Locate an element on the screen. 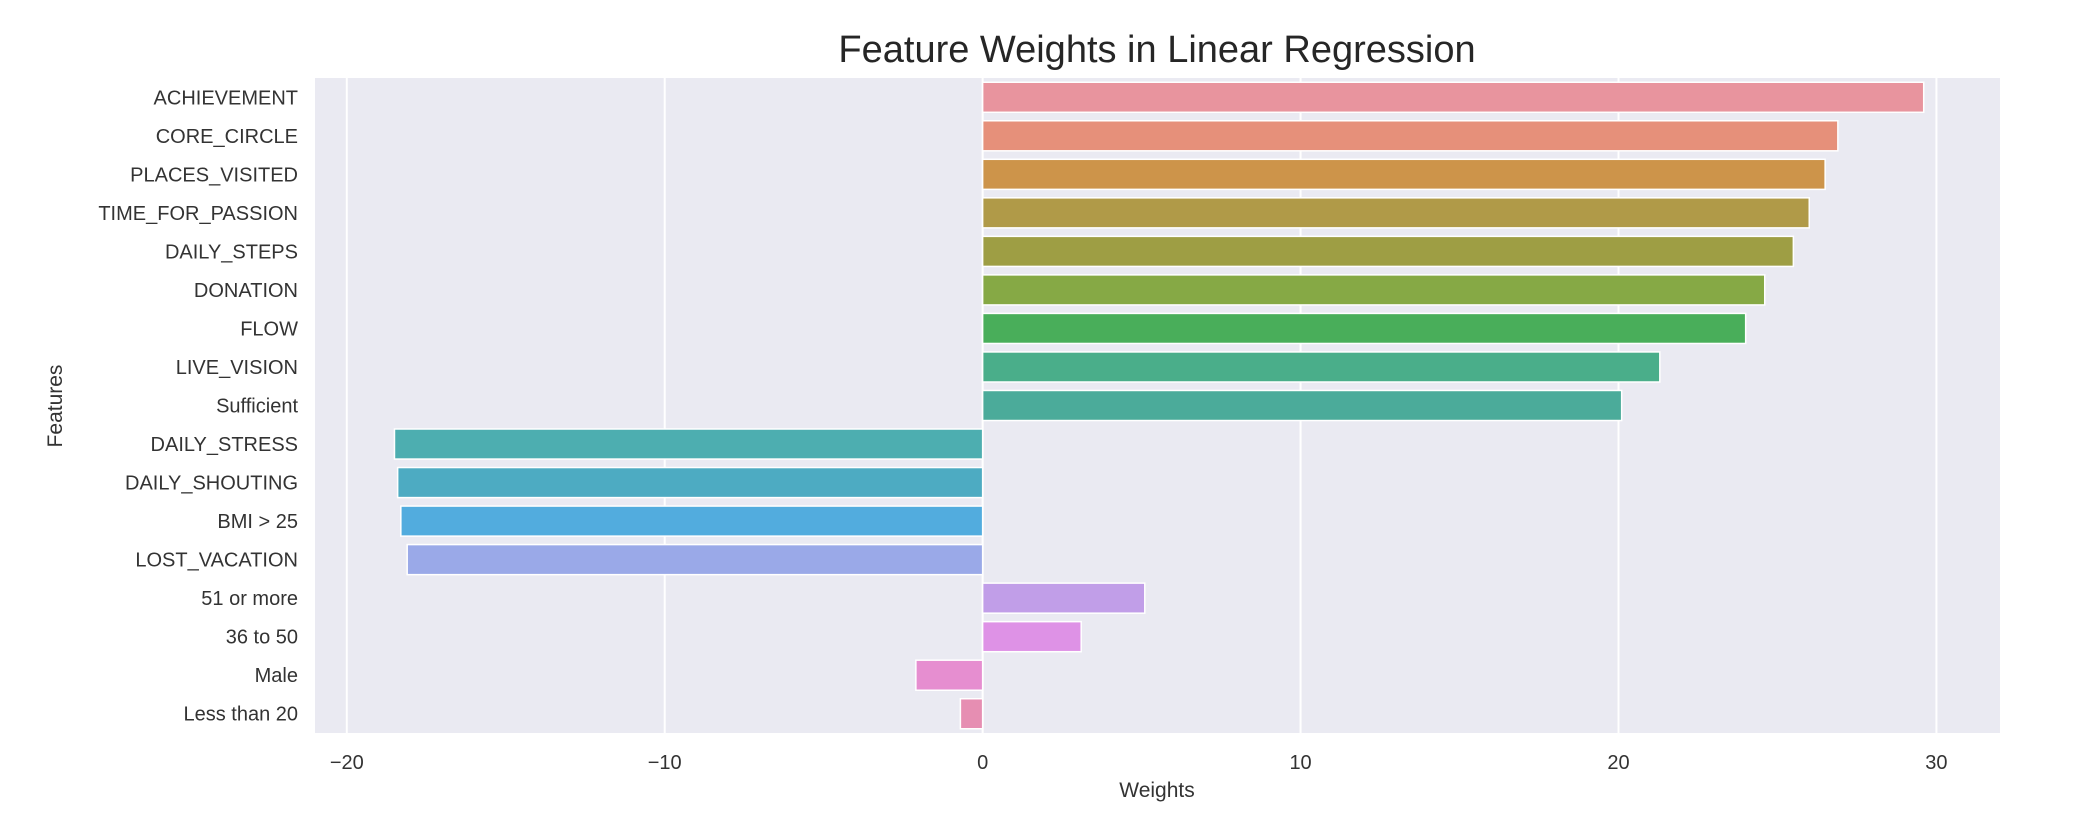  bar-achievement is located at coordinates (1453, 97).